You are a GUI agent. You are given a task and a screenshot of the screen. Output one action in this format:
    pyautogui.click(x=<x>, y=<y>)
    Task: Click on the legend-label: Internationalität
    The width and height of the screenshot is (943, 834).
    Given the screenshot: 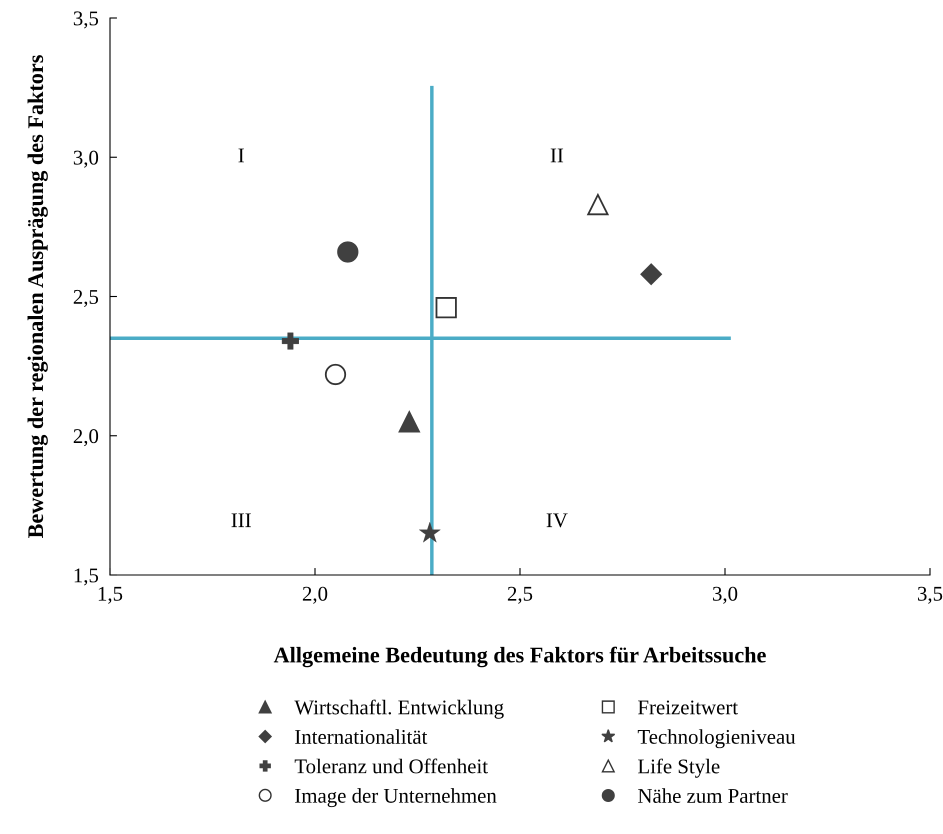 What is the action you would take?
    pyautogui.click(x=361, y=736)
    